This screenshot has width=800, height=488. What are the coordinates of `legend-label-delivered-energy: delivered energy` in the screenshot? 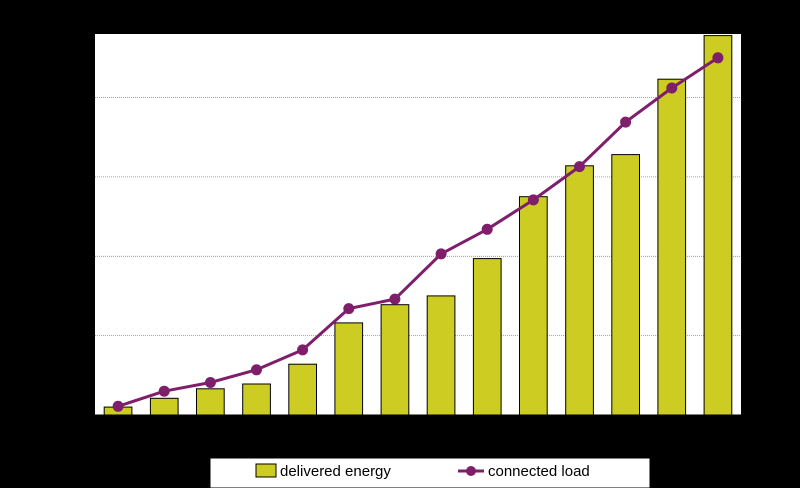 It's located at (335, 471).